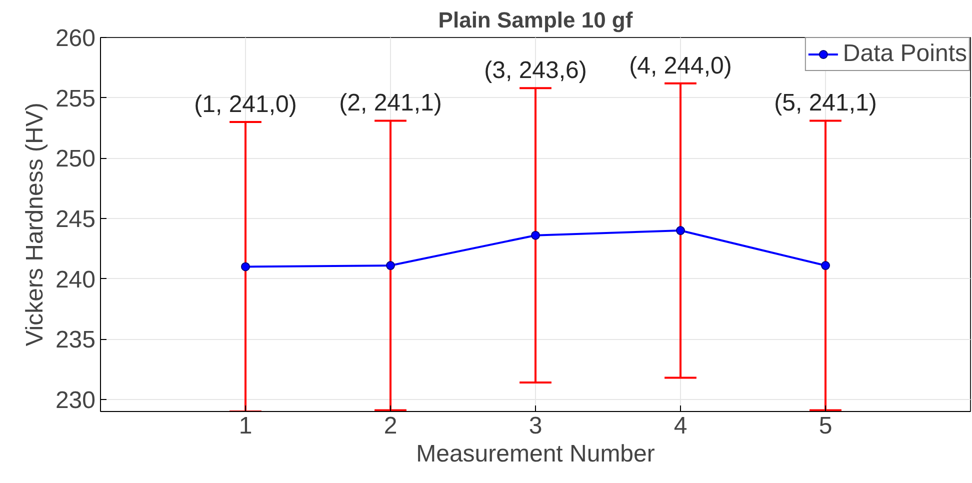  What do you see at coordinates (391, 426) in the screenshot?
I see `x-tick-label: 2` at bounding box center [391, 426].